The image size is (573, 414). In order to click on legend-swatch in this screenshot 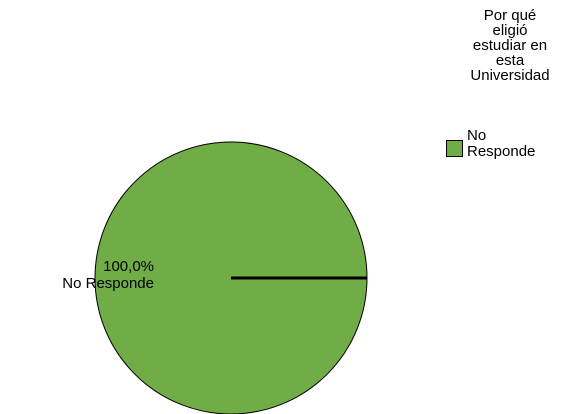, I will do `click(454, 148)`.